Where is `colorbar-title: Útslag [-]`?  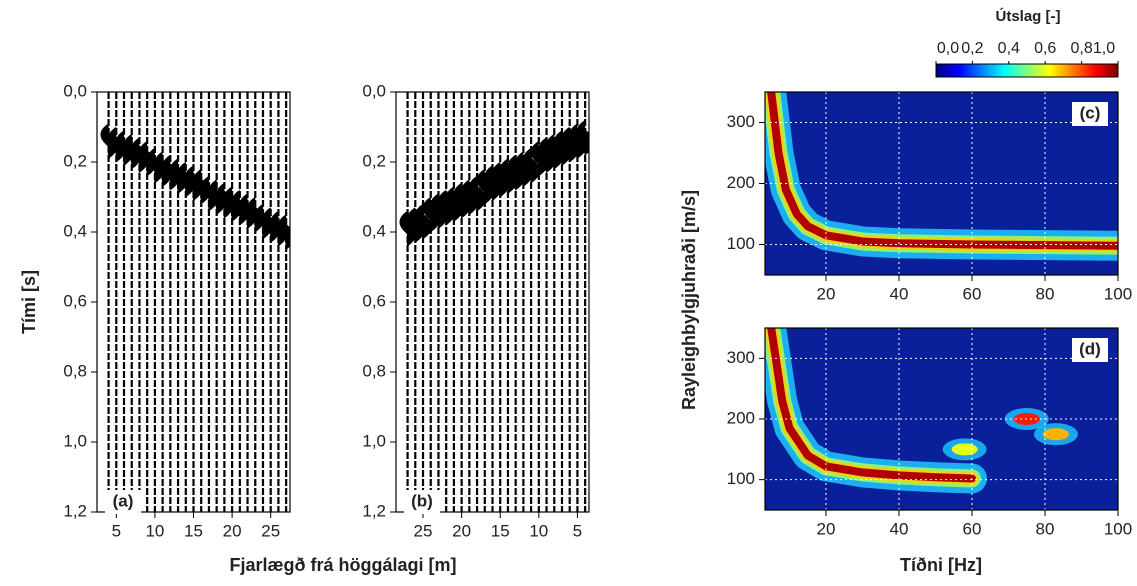 colorbar-title: Útslag [-] is located at coordinates (1028, 16).